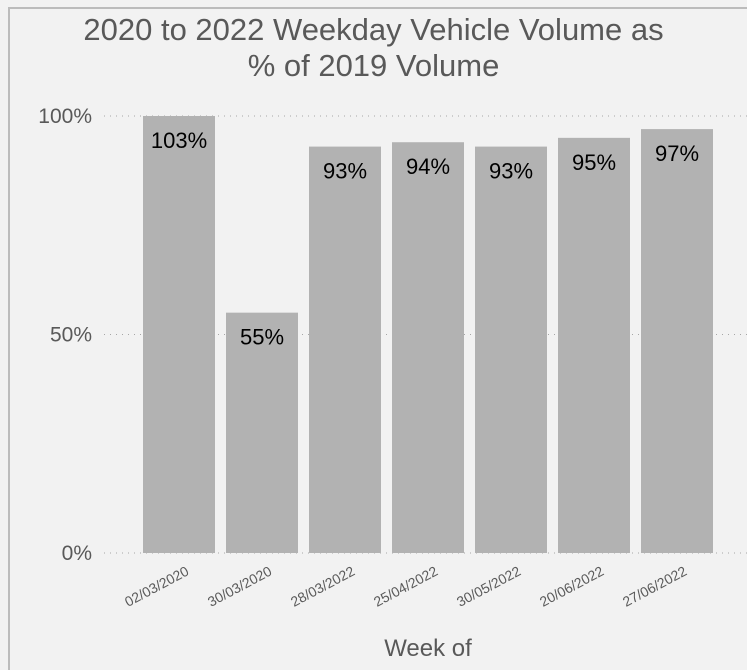 This screenshot has height=670, width=747. What do you see at coordinates (489, 586) in the screenshot?
I see `x-tick-label: 30/05/2022` at bounding box center [489, 586].